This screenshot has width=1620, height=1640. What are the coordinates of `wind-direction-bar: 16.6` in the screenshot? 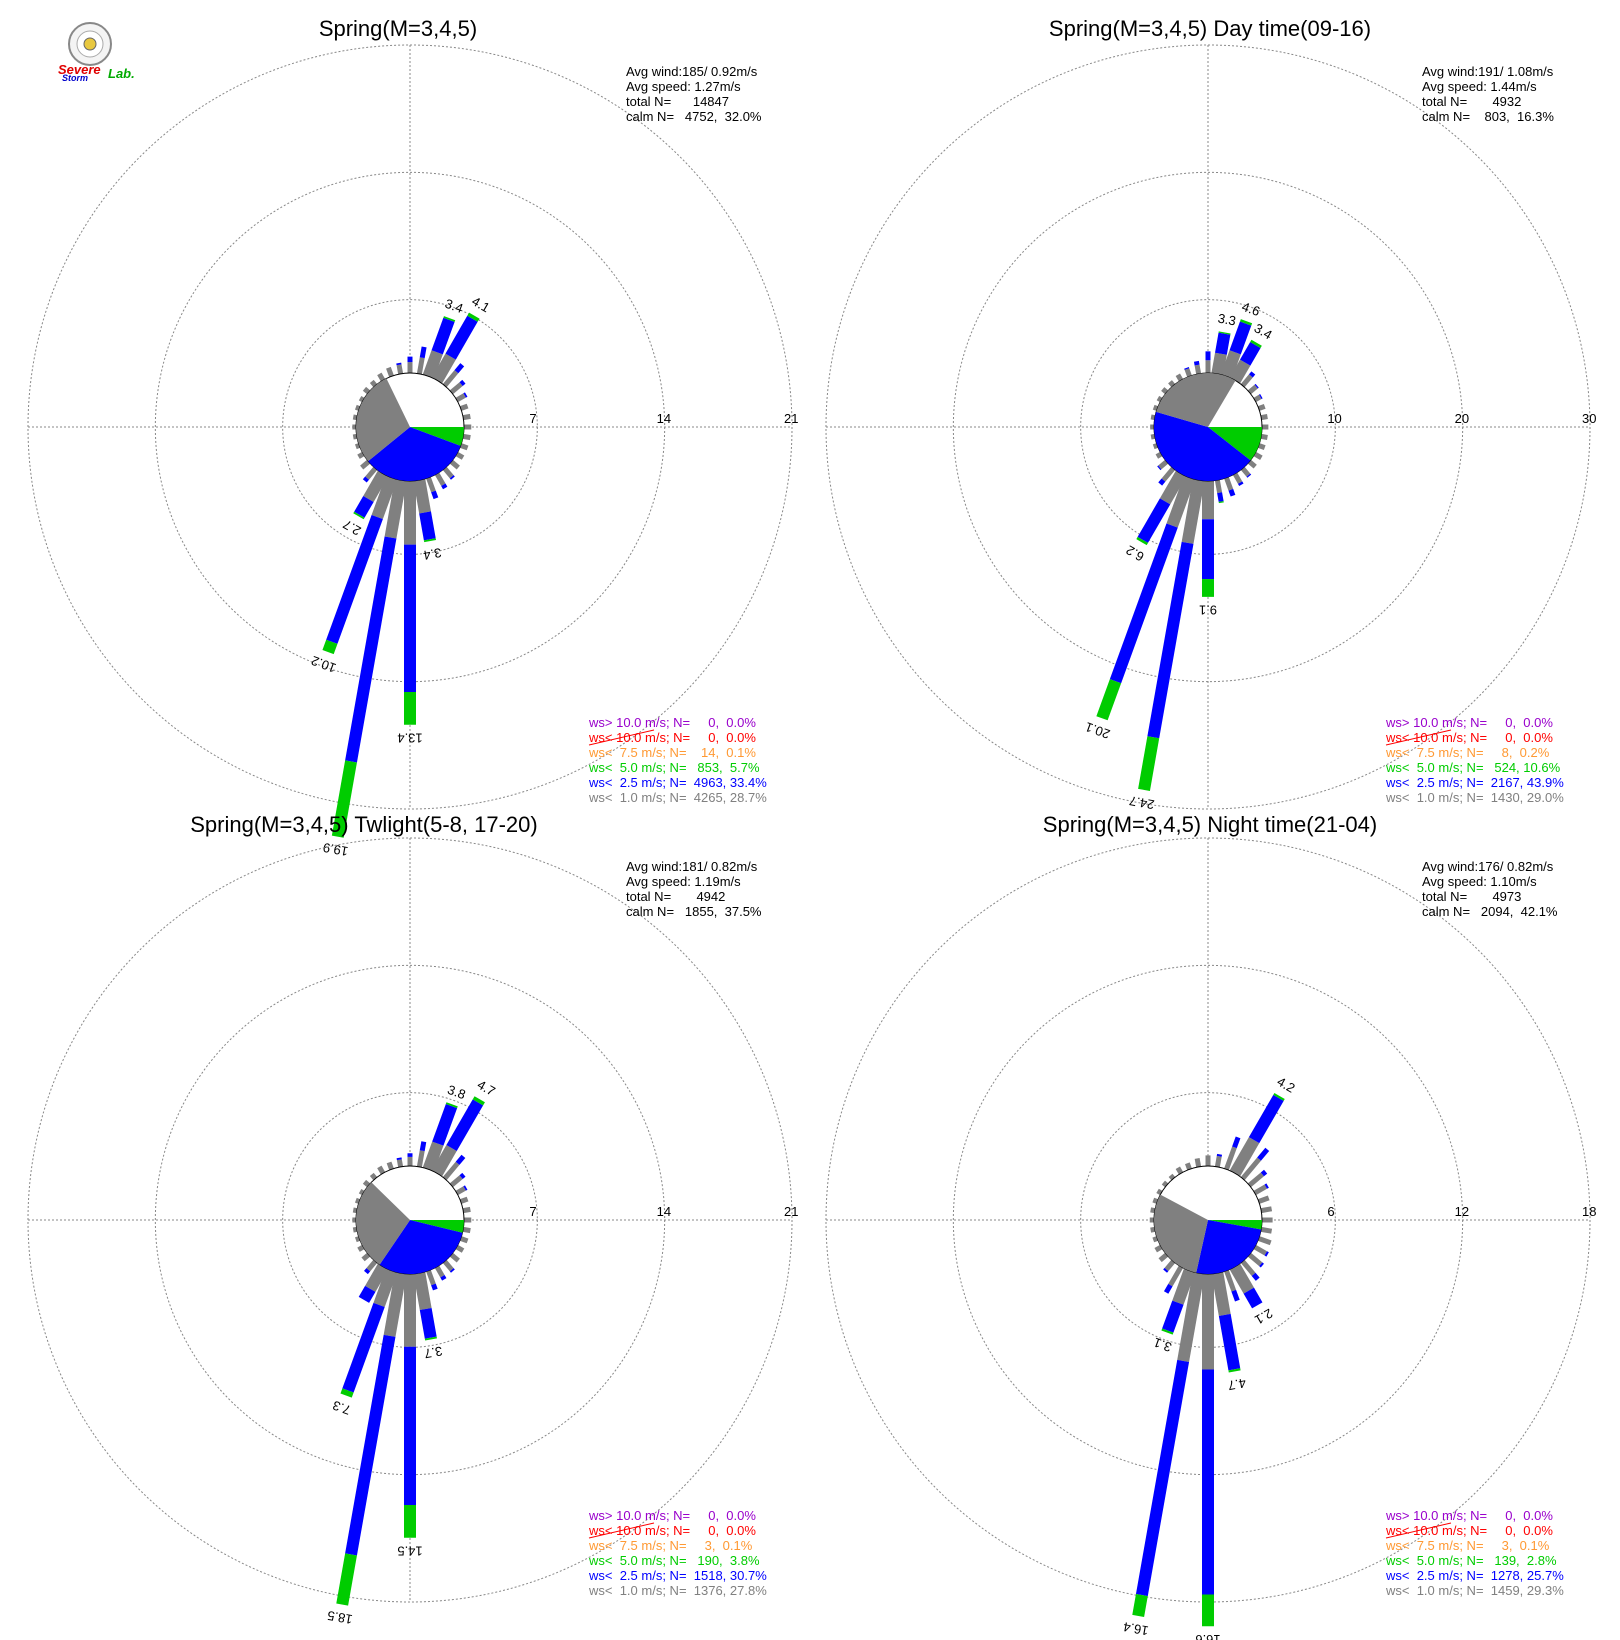 It's located at (1208, 1457).